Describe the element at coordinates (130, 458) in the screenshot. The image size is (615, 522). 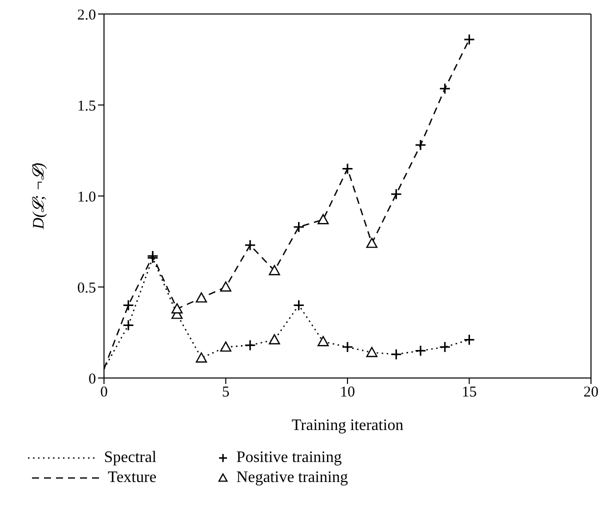
I see `legend-label: Spectral` at that location.